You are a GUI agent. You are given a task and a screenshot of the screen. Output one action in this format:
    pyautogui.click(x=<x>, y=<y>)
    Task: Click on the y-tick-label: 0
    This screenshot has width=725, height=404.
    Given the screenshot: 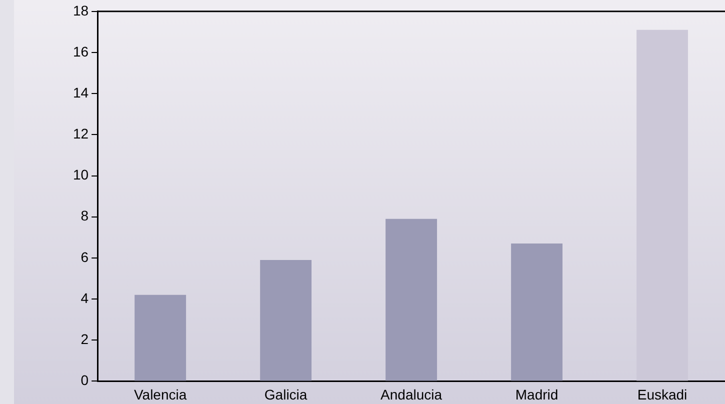 What is the action you would take?
    pyautogui.click(x=84, y=380)
    